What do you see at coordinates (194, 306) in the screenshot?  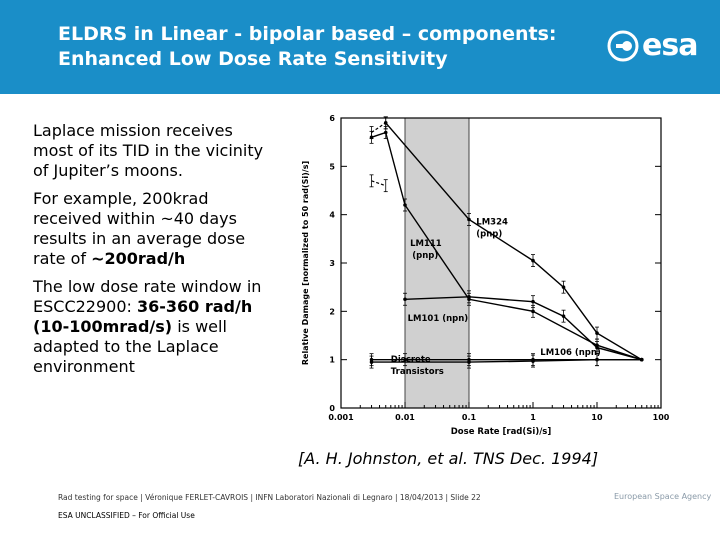 I see `paragraph-3-bold-1: 36-360 rad/h` at bounding box center [194, 306].